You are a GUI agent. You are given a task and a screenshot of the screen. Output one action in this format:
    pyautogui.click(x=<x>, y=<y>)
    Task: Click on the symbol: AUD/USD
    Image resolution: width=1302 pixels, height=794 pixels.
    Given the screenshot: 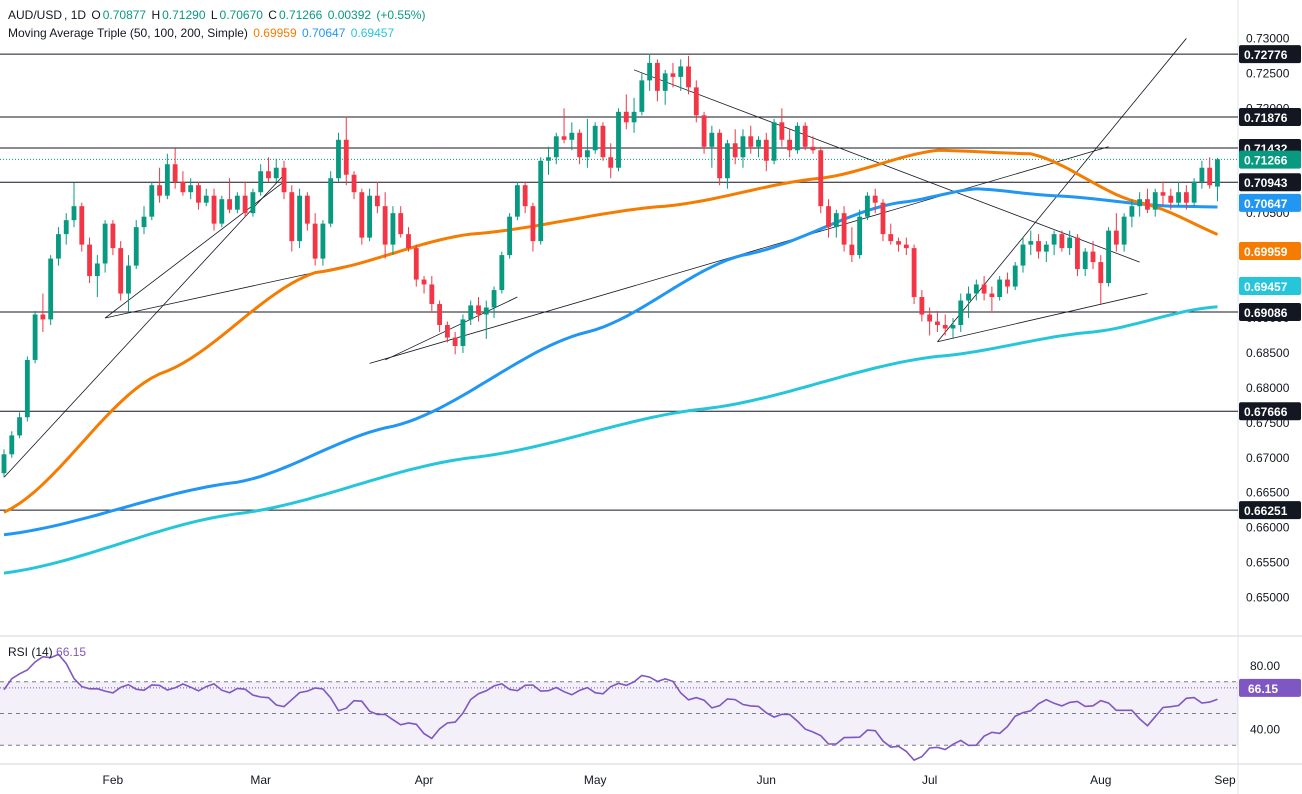 What is the action you would take?
    pyautogui.click(x=35, y=15)
    